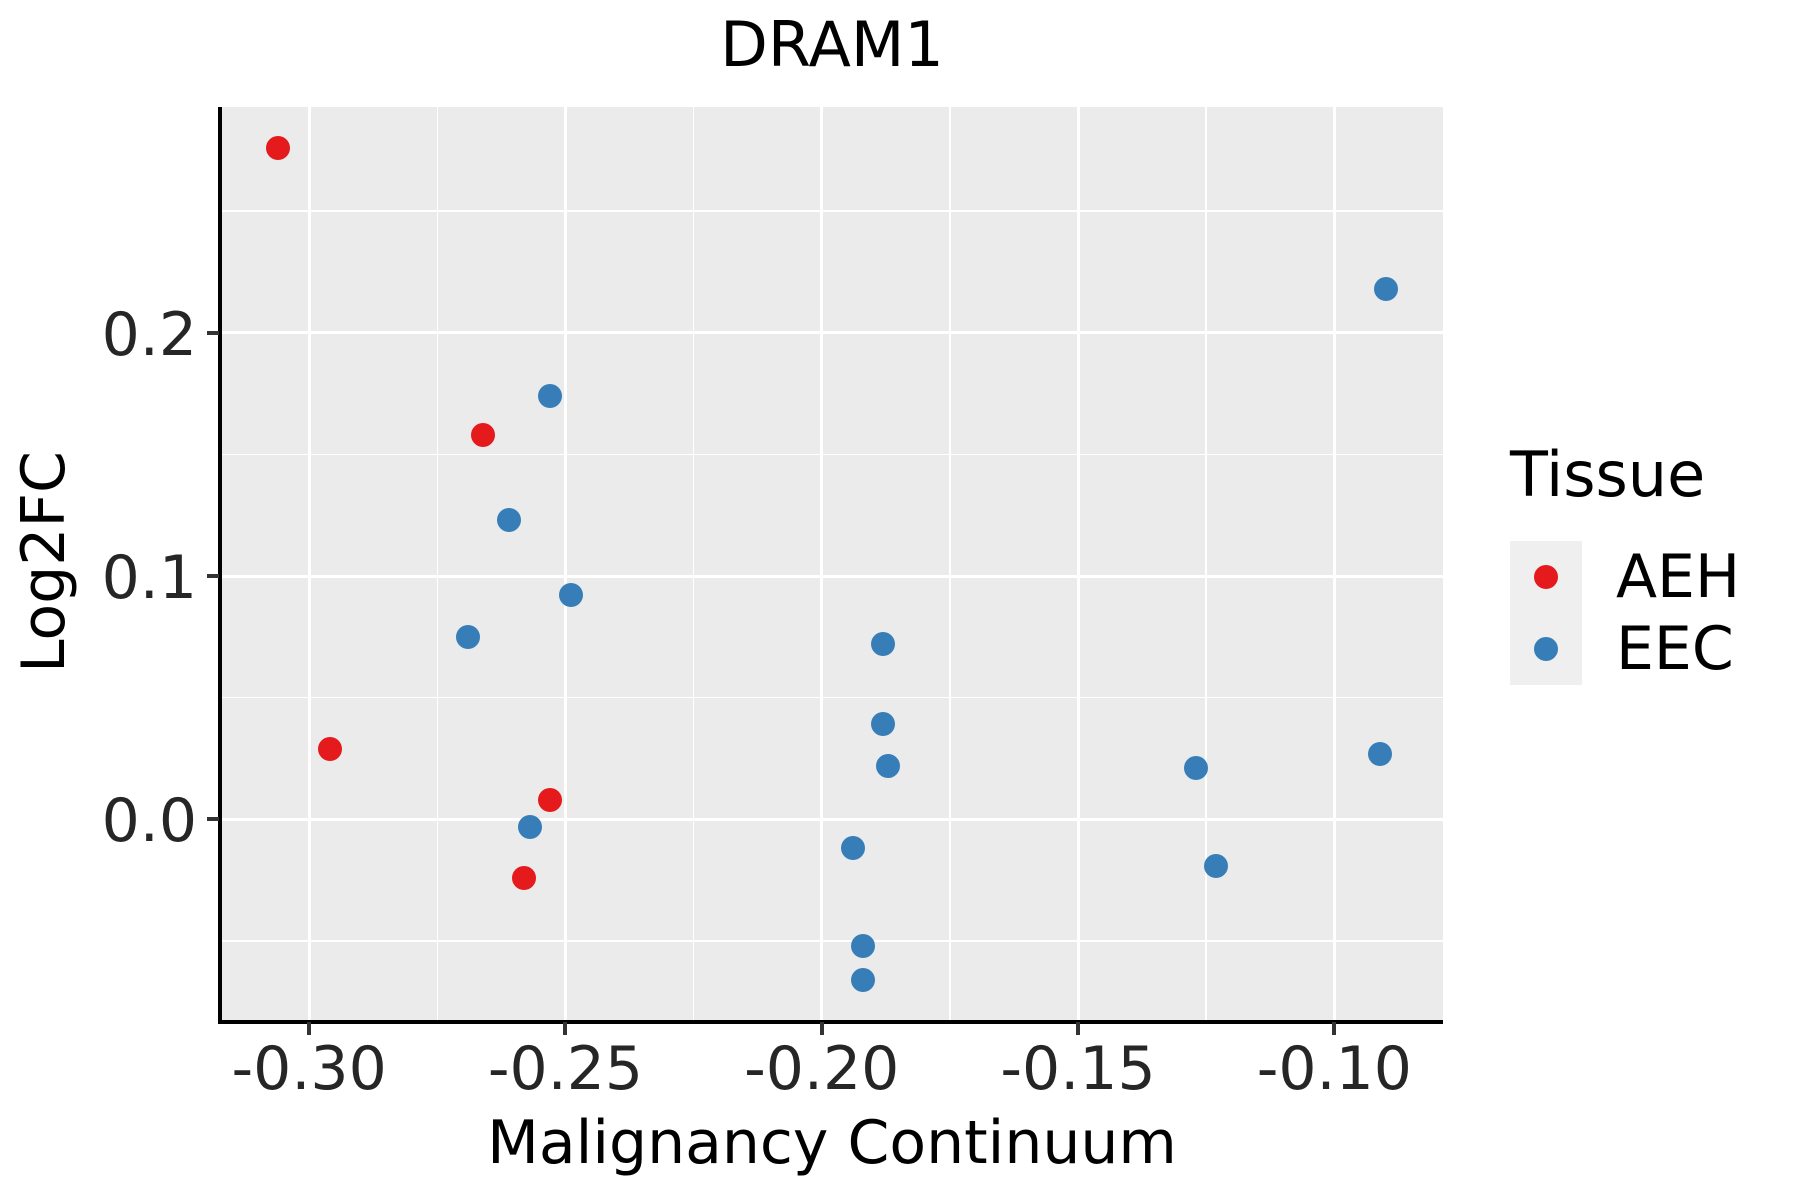 This screenshot has height=1200, width=1800. I want to click on chart-title: DRAM1, so click(832, 44).